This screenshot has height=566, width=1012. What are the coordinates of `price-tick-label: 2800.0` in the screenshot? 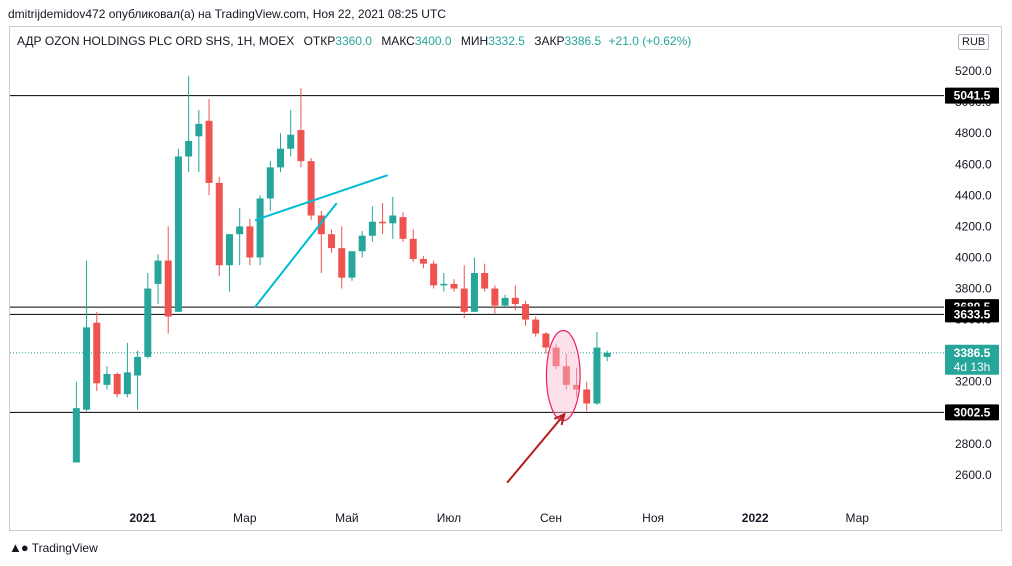 It's located at (973, 444).